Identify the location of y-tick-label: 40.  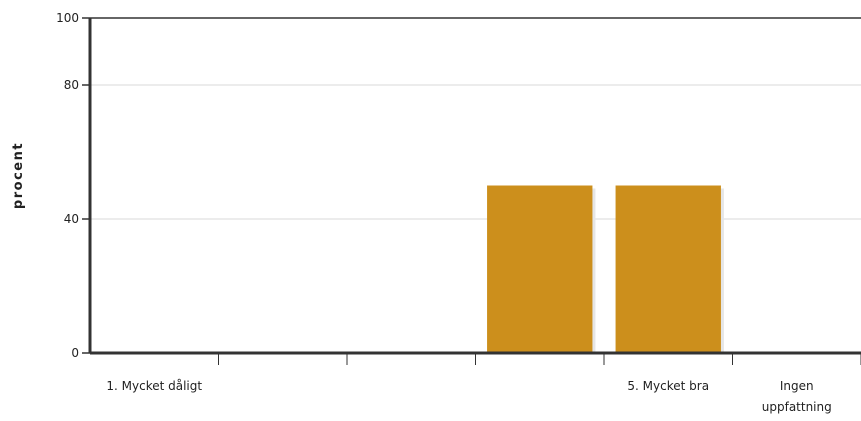
(71, 219).